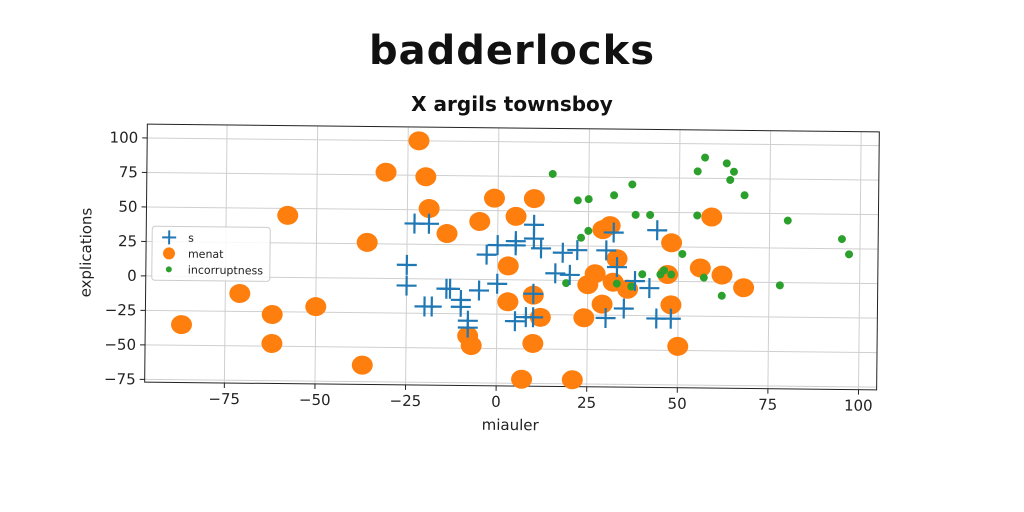 This screenshot has height=512, width=1024. What do you see at coordinates (169, 237) in the screenshot?
I see `legend-marker-plus` at bounding box center [169, 237].